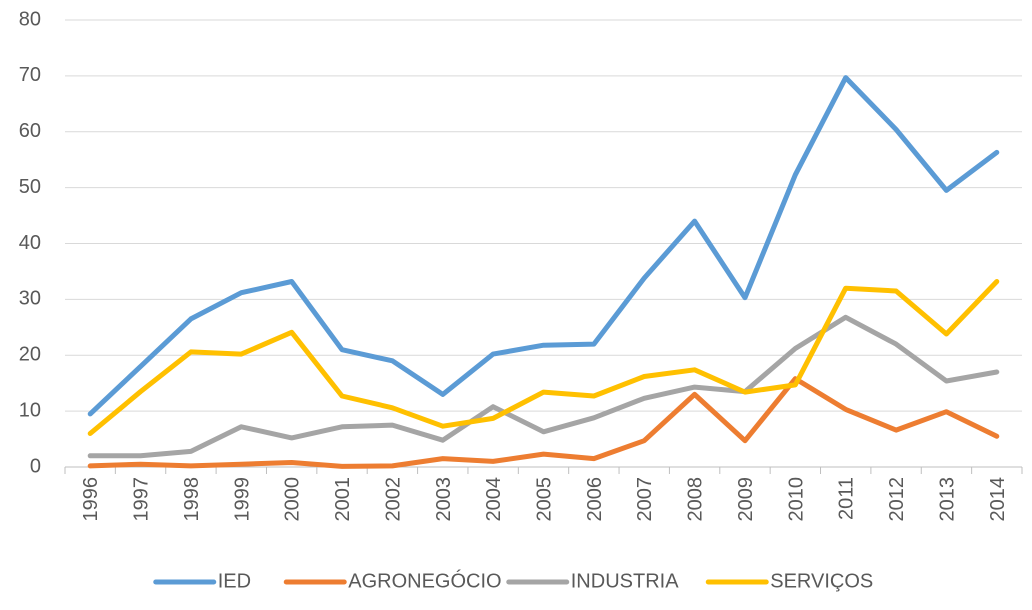  I want to click on x-tick-label: 2005, so click(545, 499).